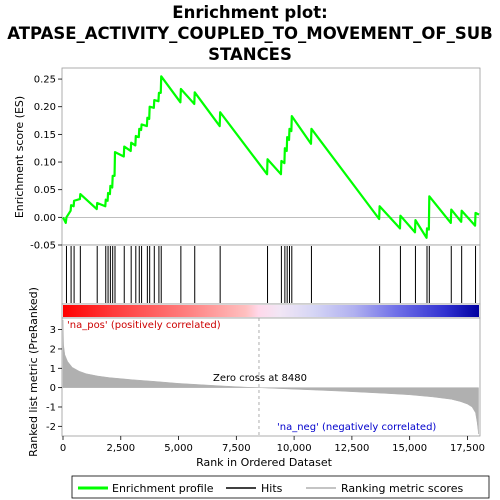  What do you see at coordinates (51, 427) in the screenshot?
I see `metric-y-tick-label: -2` at bounding box center [51, 427].